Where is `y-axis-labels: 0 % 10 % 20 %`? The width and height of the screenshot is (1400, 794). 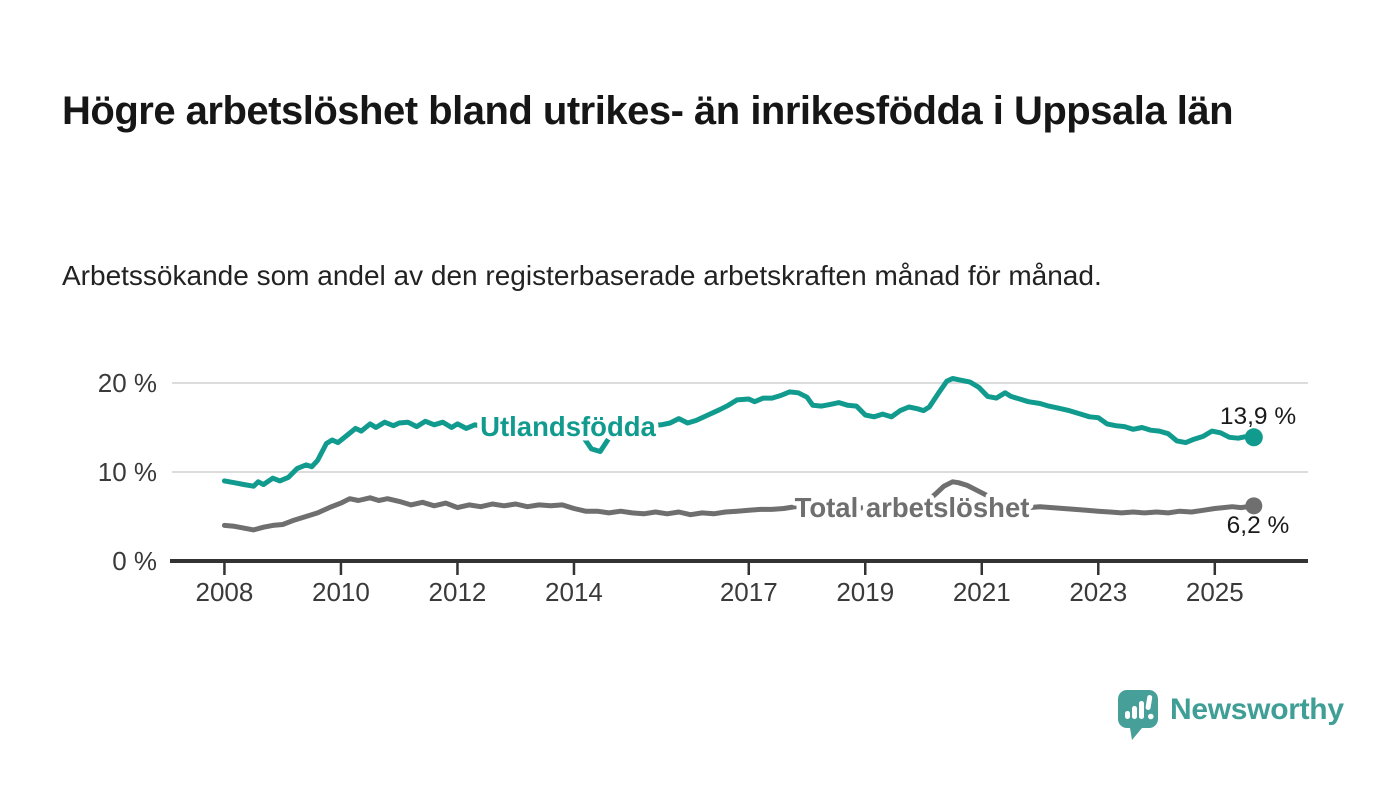
y-axis-labels: 0 % 10 % 20 % is located at coordinates (127, 472).